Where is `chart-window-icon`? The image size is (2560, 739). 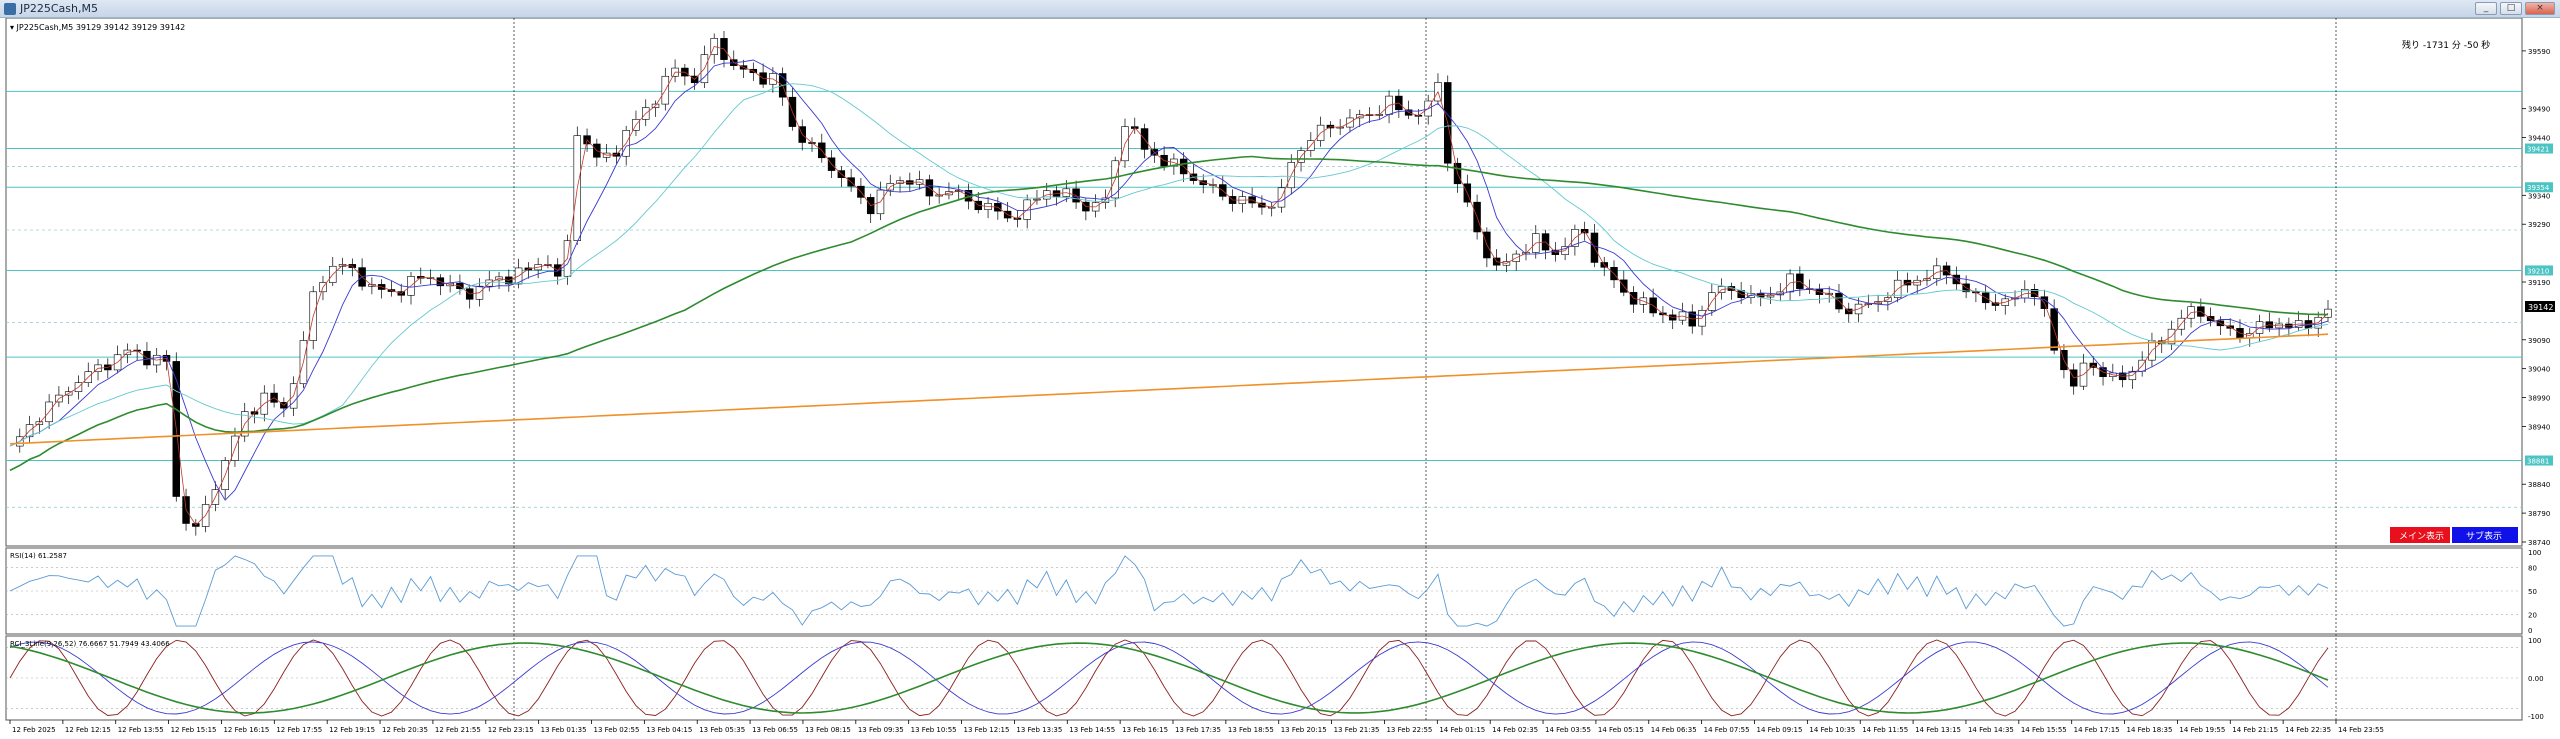 chart-window-icon is located at coordinates (10, 9).